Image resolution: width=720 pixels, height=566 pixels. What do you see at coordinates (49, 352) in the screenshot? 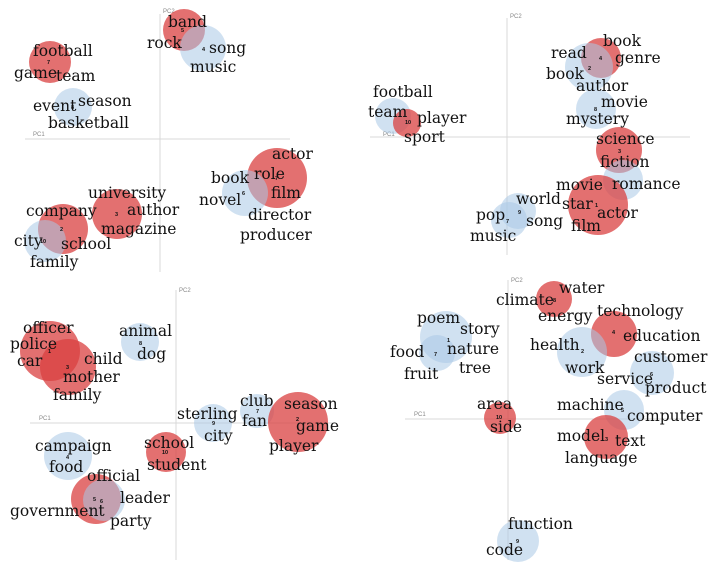
I see `topic-id: 1` at bounding box center [49, 352].